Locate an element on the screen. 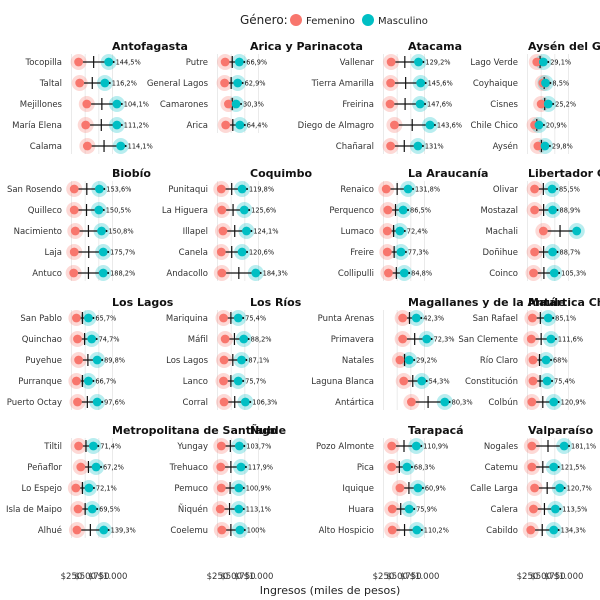  gap-percent-label: •175,7% is located at coordinates (120, 253).